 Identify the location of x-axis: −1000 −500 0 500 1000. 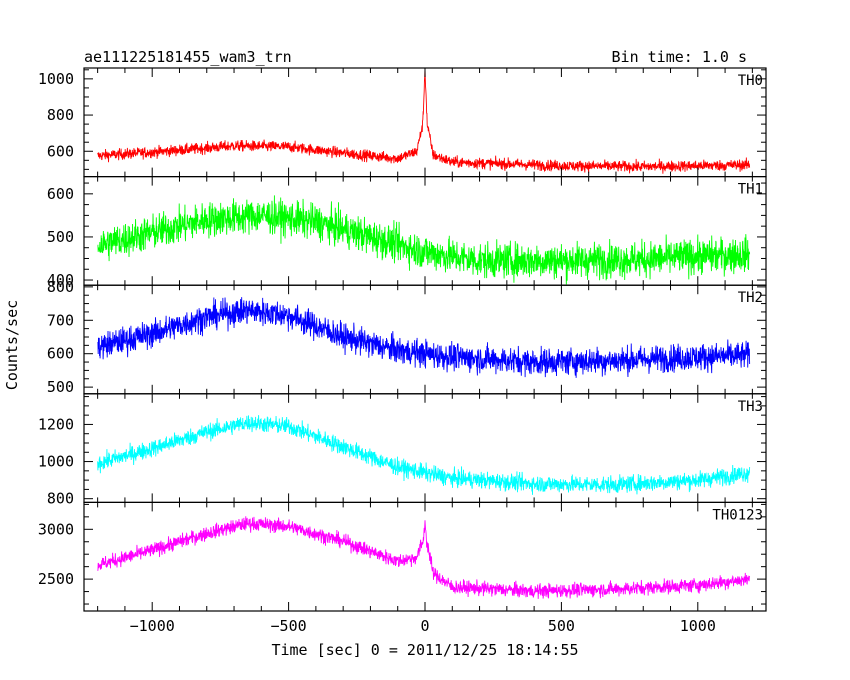
(423, 626).